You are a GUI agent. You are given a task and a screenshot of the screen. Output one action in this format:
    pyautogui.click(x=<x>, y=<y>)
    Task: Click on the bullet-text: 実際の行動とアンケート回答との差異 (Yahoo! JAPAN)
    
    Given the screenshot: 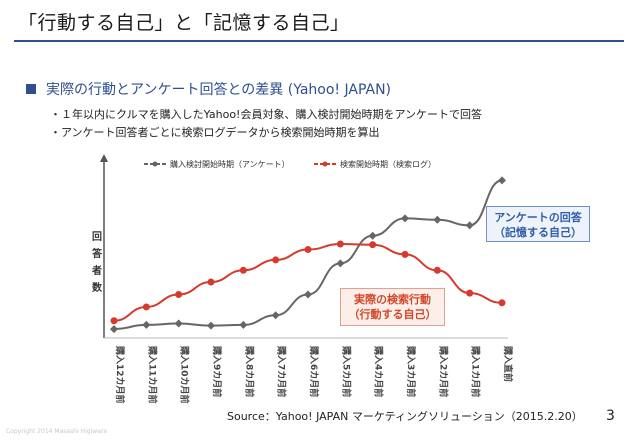 What is the action you would take?
    pyautogui.click(x=218, y=90)
    